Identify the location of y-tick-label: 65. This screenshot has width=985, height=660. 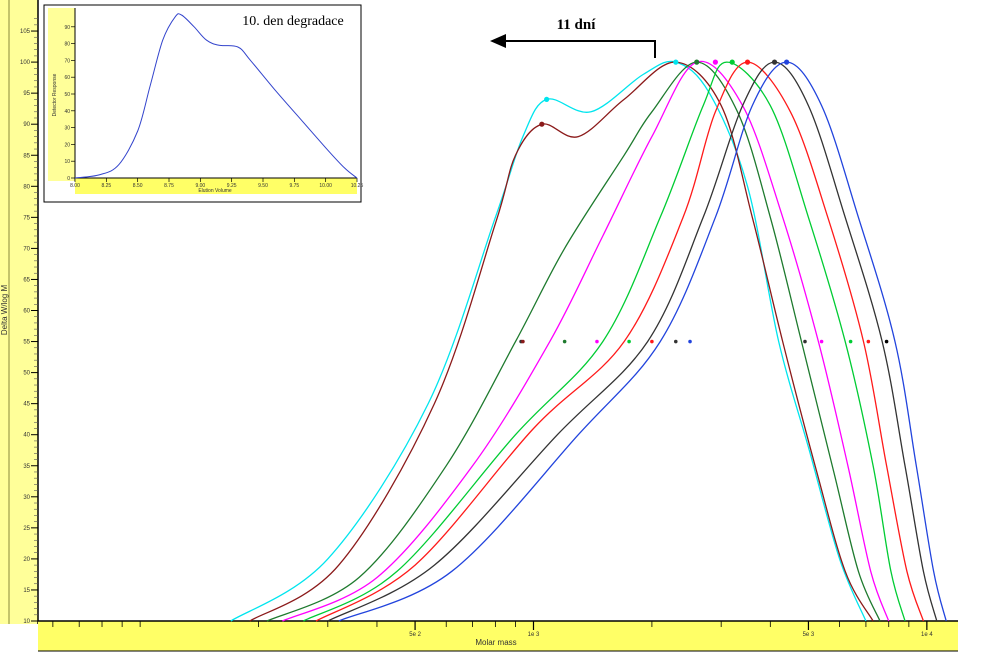
(26, 280).